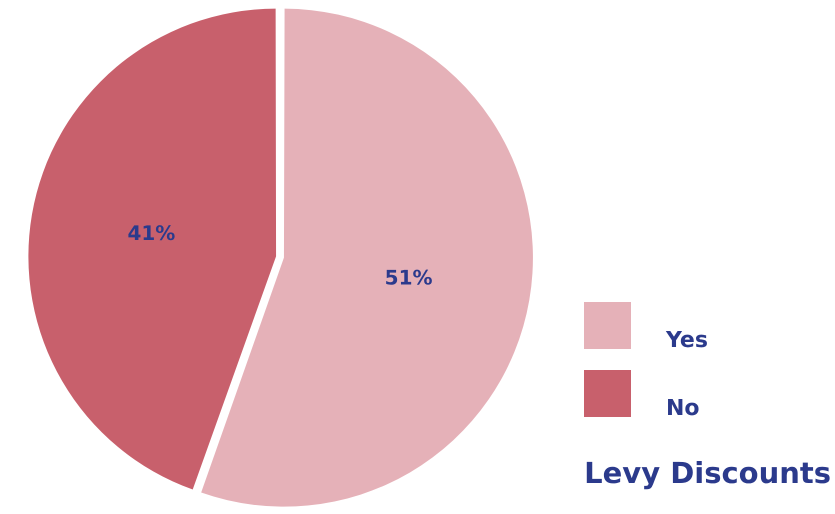  Describe the element at coordinates (408, 277) in the screenshot. I see `data-label: 51%` at that location.